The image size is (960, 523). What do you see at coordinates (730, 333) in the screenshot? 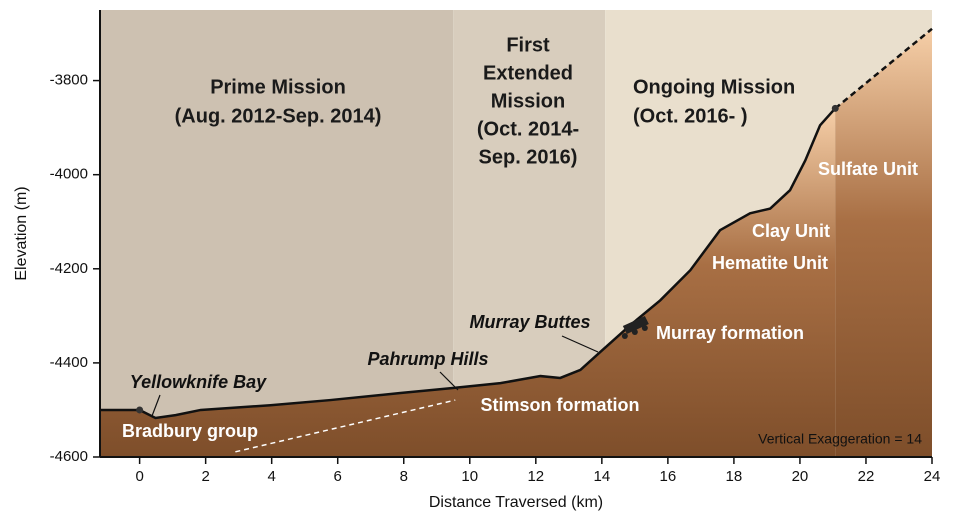
I see `annotation: Murray formation` at bounding box center [730, 333].